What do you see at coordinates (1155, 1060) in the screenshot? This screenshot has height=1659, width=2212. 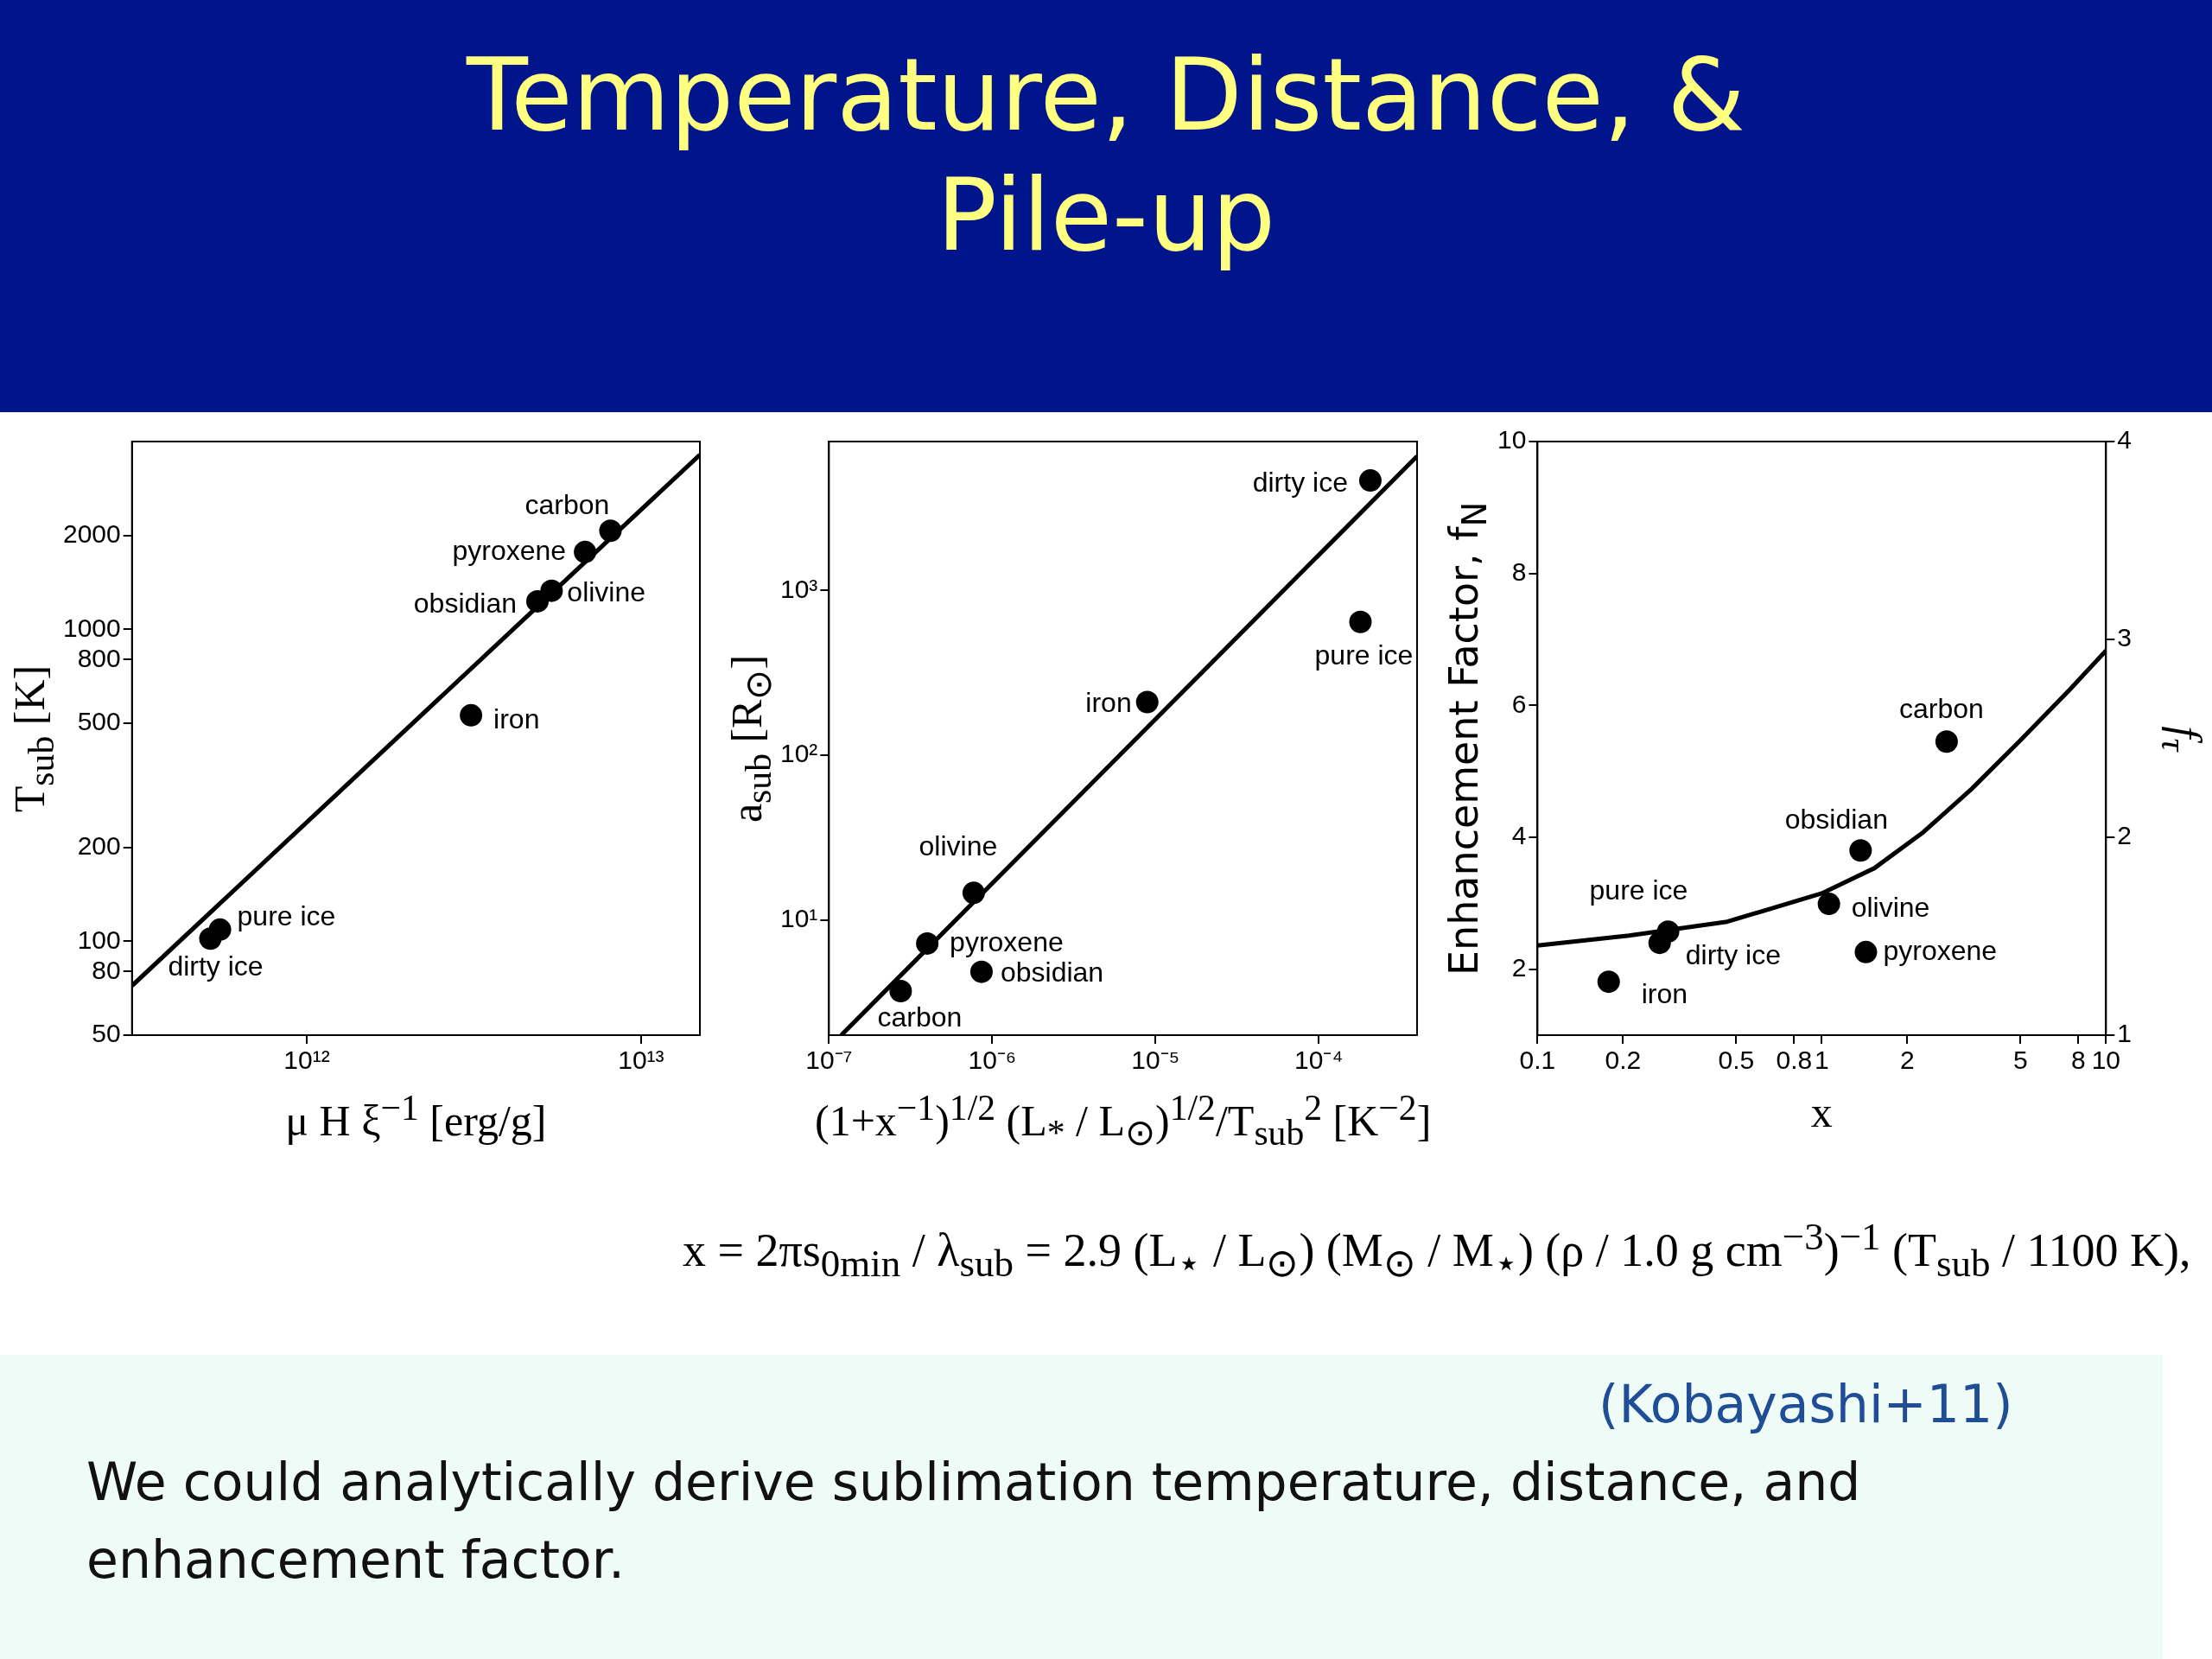 I see `x-tick-label: 10⁻⁵` at bounding box center [1155, 1060].